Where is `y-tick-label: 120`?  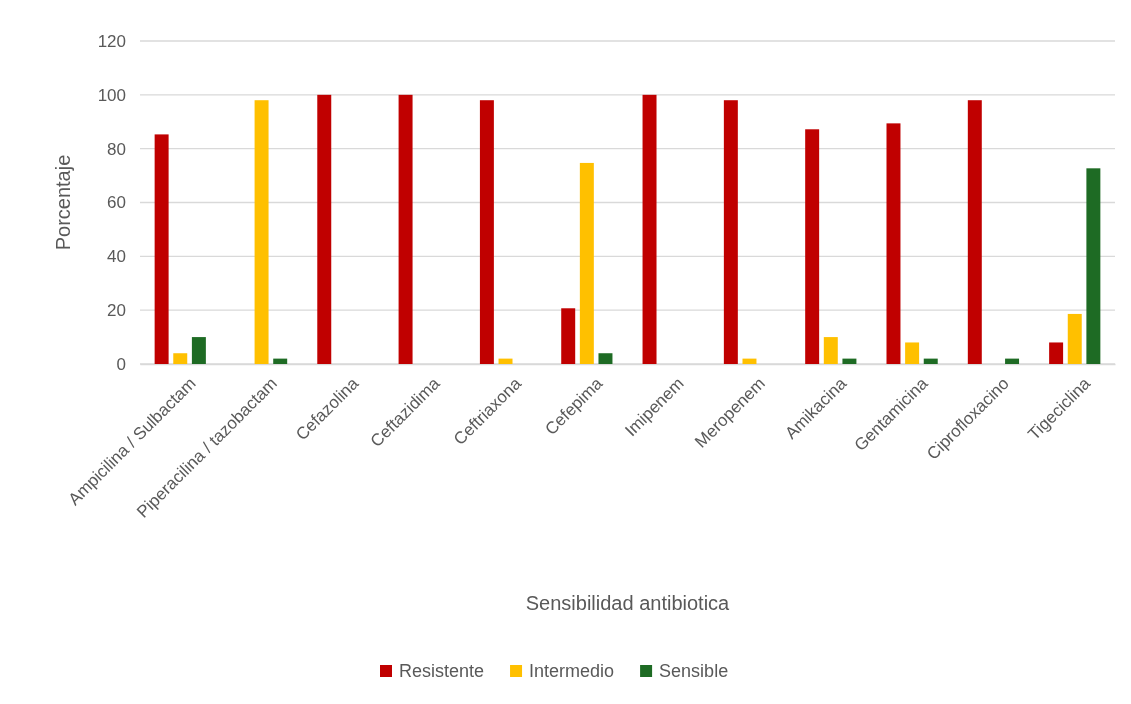 y-tick-label: 120 is located at coordinates (111, 41).